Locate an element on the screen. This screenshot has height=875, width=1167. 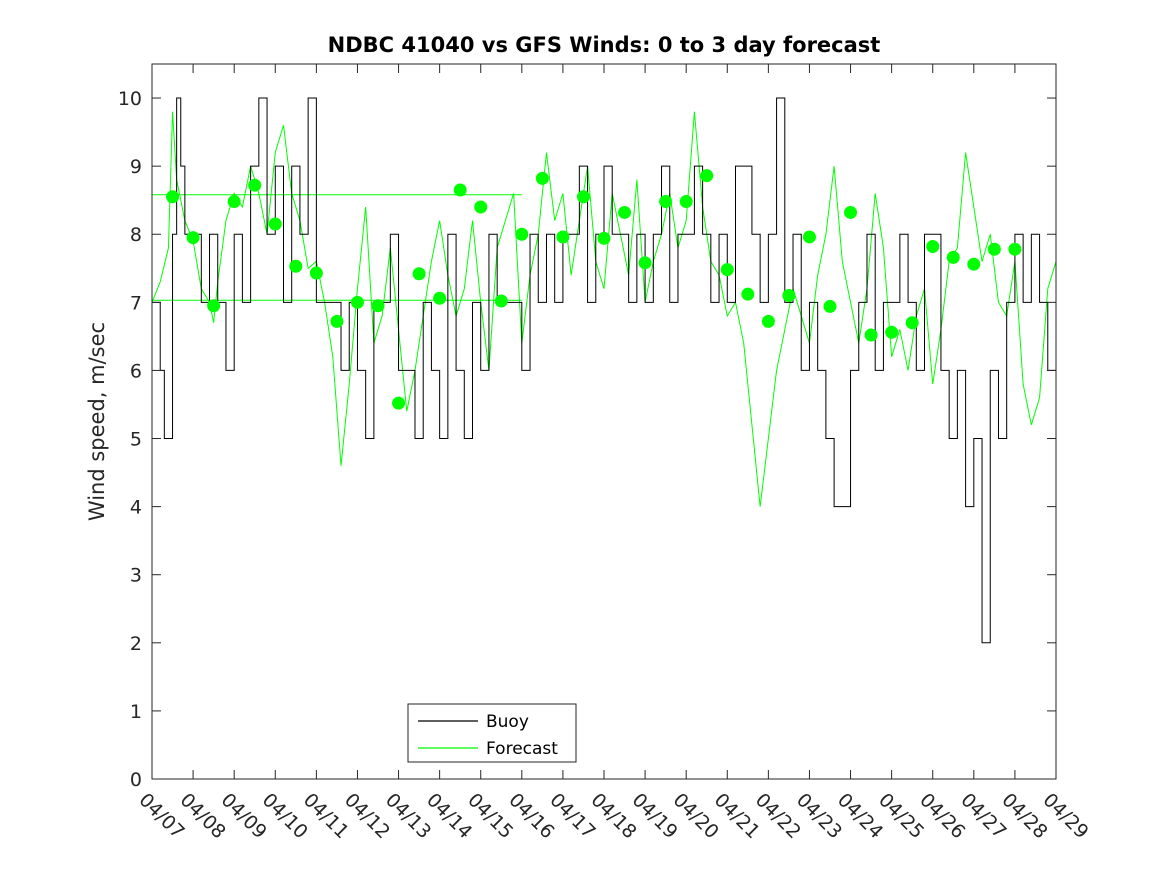
y-tick-label: 1 is located at coordinates (136, 712).